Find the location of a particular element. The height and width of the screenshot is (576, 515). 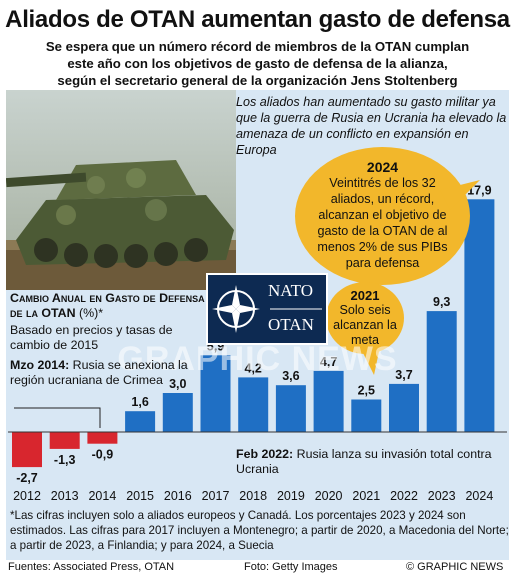

bar-2017 is located at coordinates (215, 393).